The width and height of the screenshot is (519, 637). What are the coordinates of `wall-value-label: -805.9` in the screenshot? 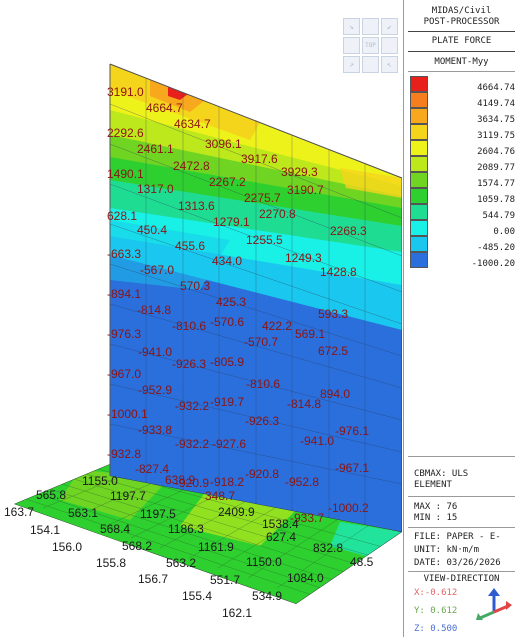 It's located at (227, 362).